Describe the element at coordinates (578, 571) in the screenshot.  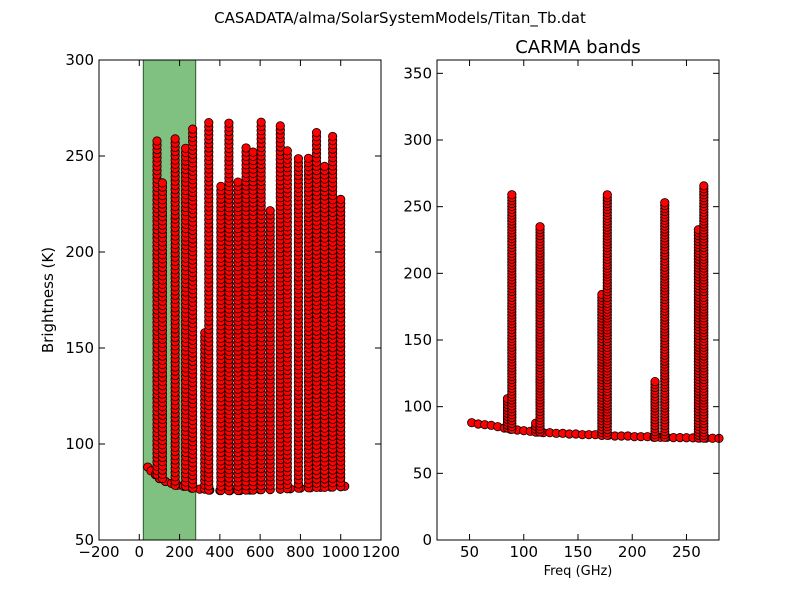
I see `right-x-axis-label: Freq (GHz)` at that location.